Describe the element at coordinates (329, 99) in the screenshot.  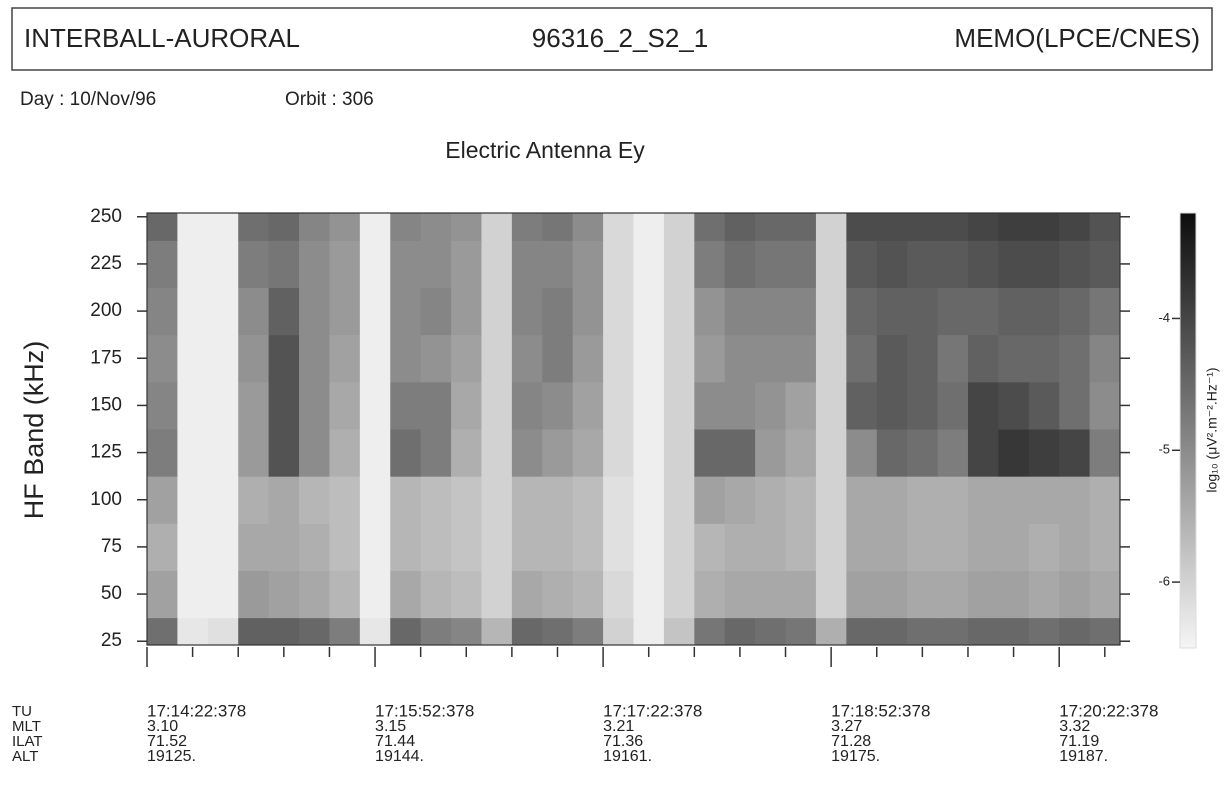
I see `orbit: Orbit : 306` at that location.